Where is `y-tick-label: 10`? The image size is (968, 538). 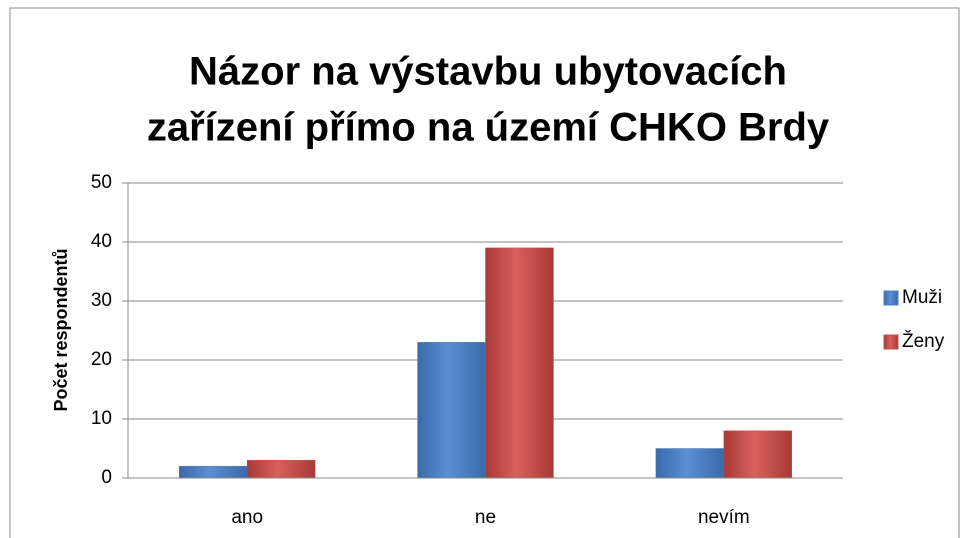
y-tick-label: 10 is located at coordinates (101, 418).